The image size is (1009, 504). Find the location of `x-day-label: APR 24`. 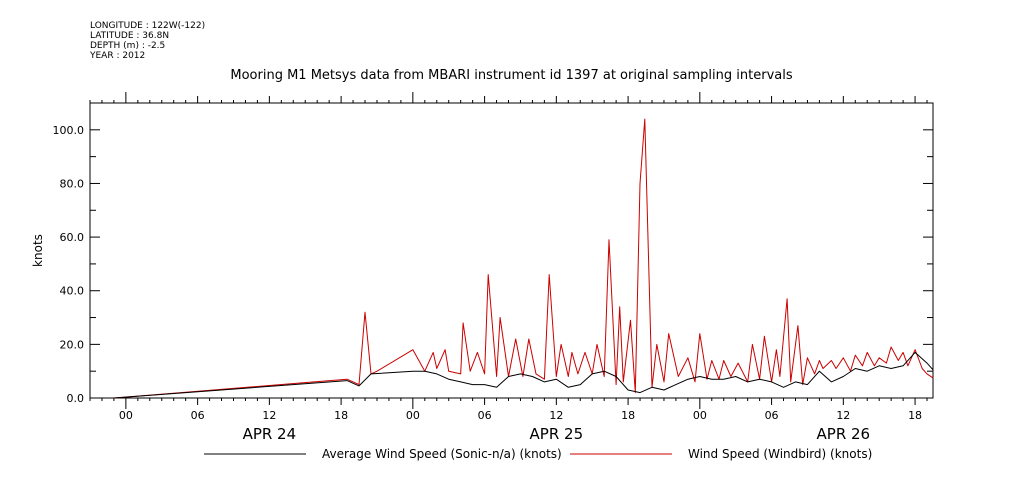

x-day-label: APR 24 is located at coordinates (270, 434).